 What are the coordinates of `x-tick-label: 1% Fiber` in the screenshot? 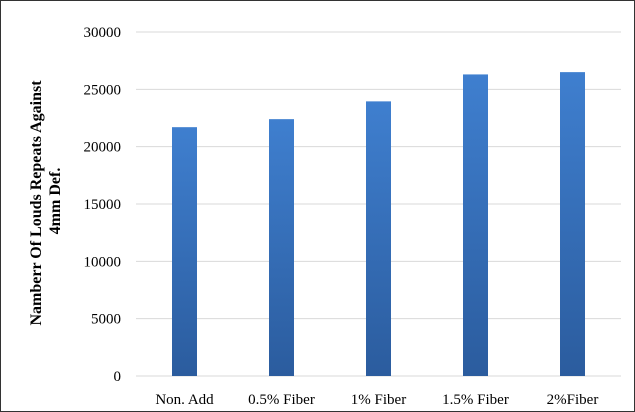 It's located at (378, 400).